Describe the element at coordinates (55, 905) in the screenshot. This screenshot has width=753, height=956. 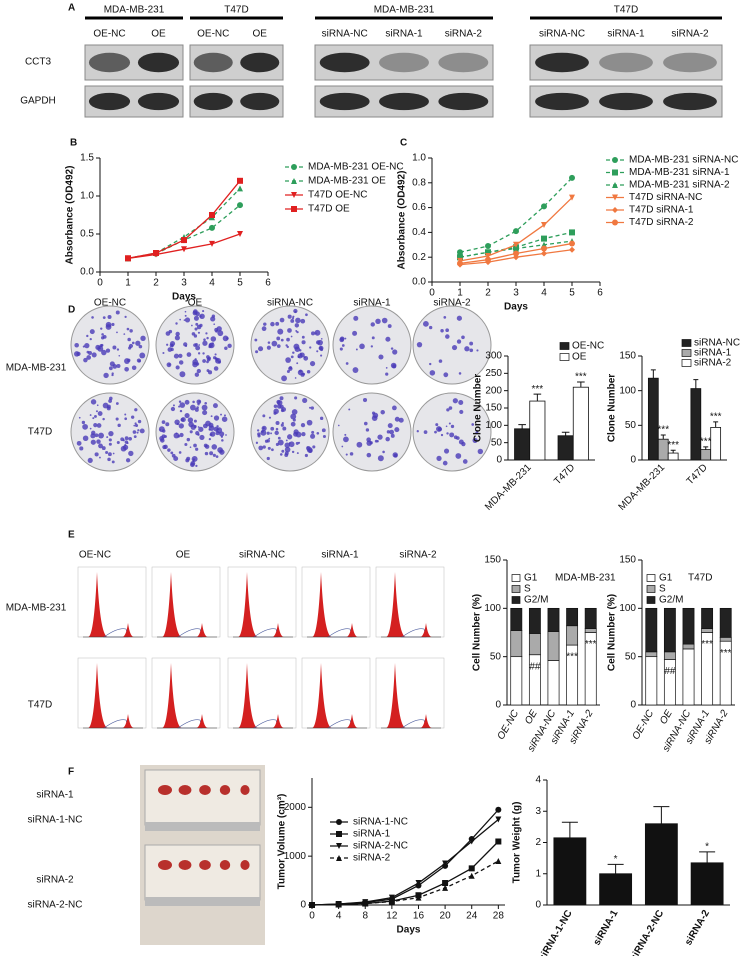
I see `tumor-label: siRNA-2-NC` at that location.